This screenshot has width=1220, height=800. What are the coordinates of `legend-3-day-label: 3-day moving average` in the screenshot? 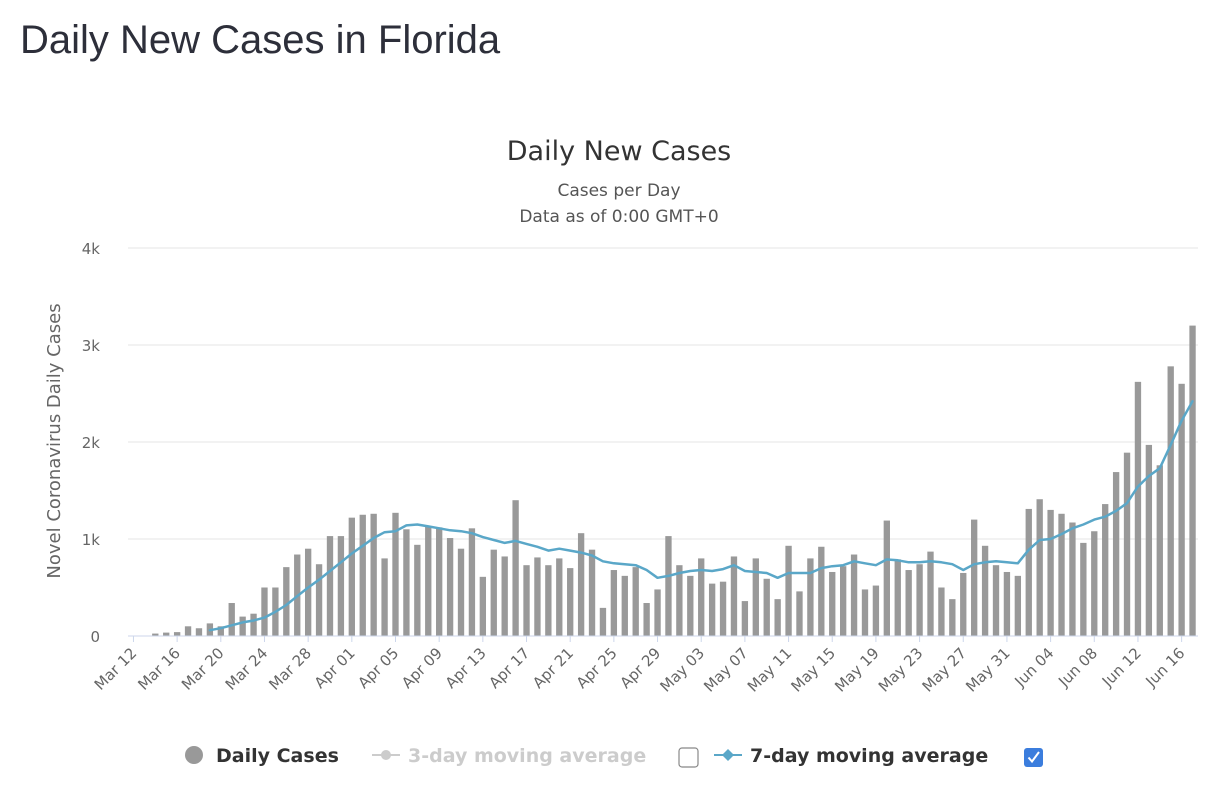 It's located at (527, 756).